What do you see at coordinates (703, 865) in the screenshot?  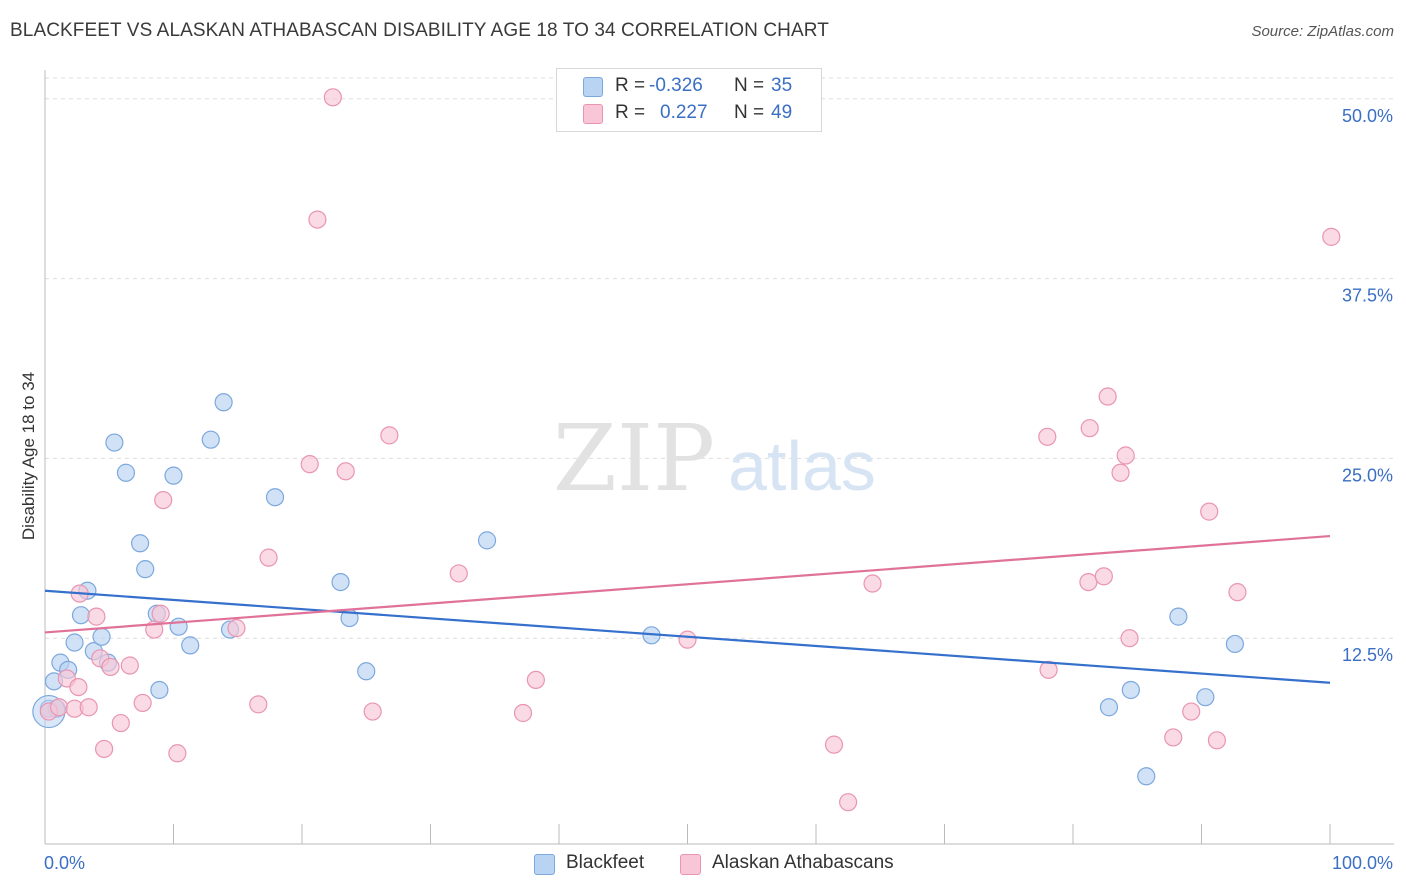 I see `series-legend: Blackfeet Alaskan Athabascans` at bounding box center [703, 865].